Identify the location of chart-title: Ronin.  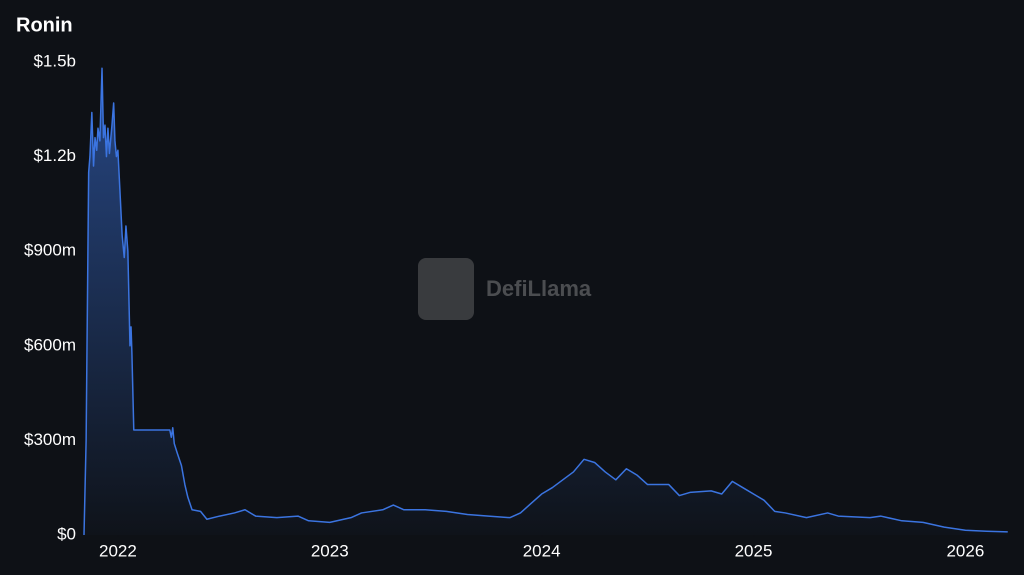
(44, 25).